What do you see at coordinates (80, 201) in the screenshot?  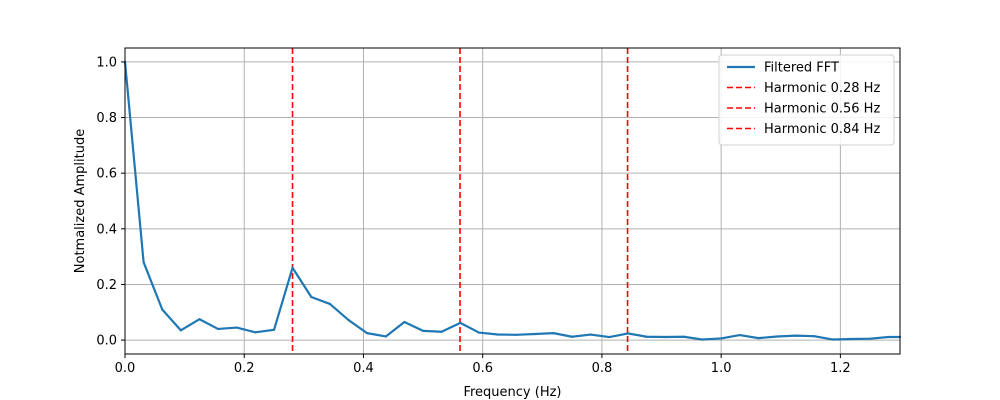 I see `y-axis-label: Notmalized Amplitude` at bounding box center [80, 201].